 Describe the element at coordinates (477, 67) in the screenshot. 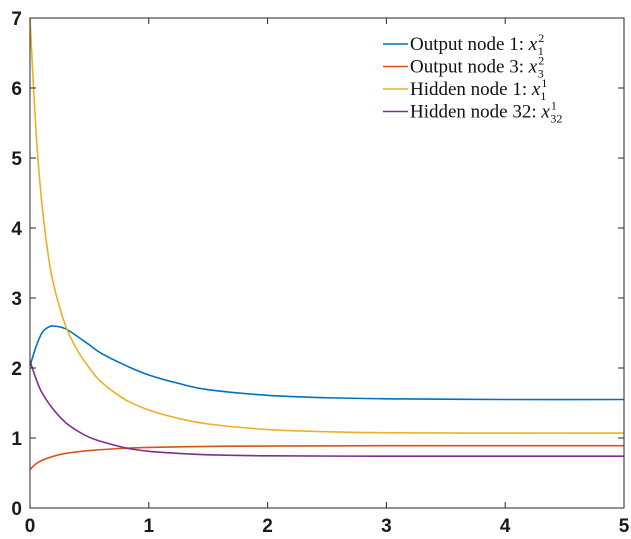

I see `legend-label: Output node 3: x2 3` at that location.